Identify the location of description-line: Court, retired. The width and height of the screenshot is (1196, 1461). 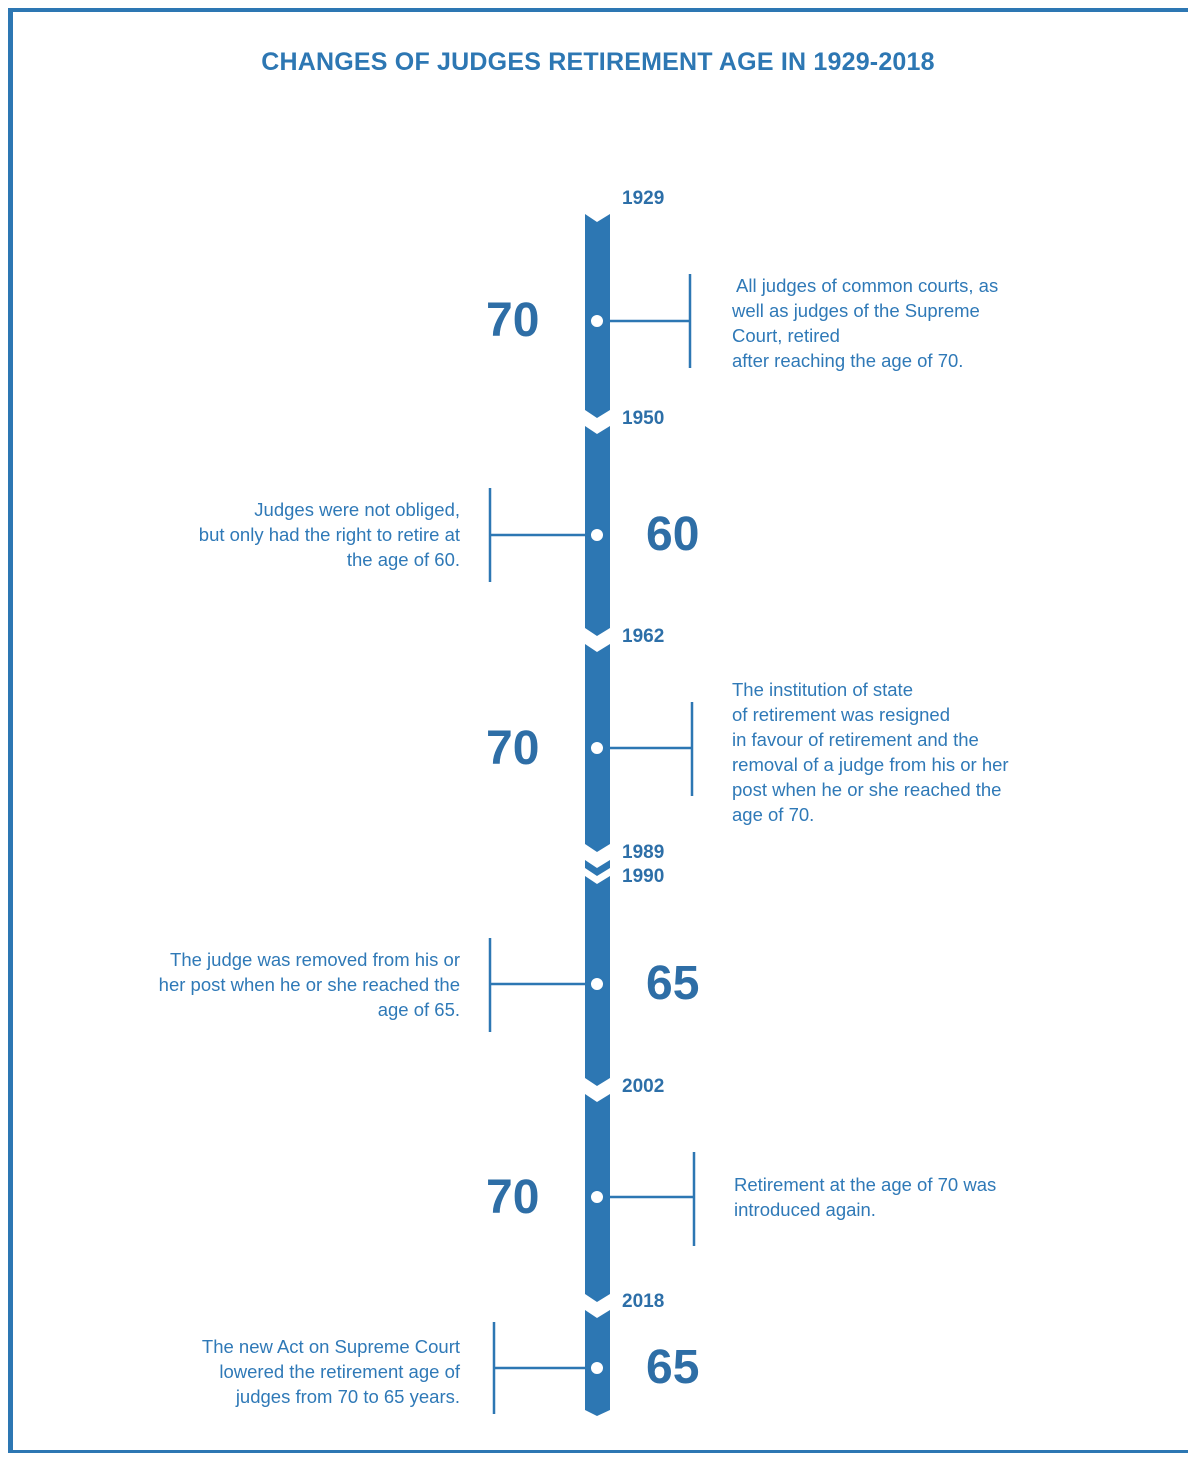
(786, 335).